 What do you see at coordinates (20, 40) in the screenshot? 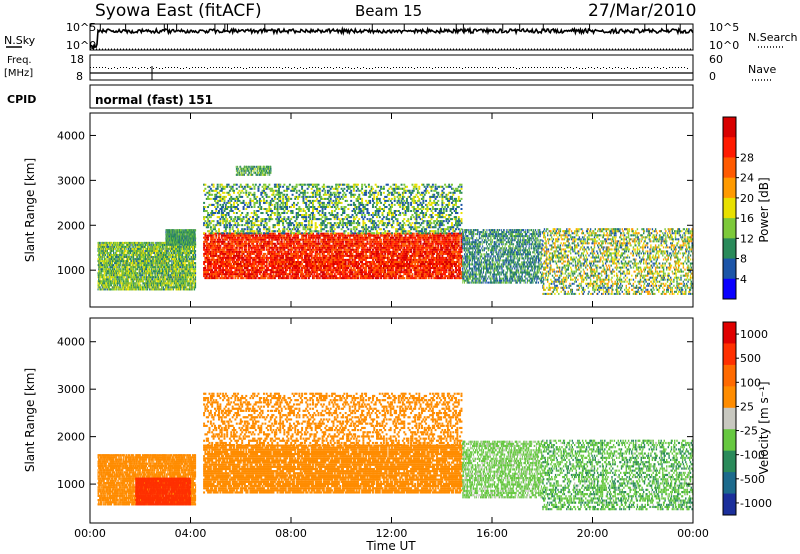
I see `nsky-label: N.Sky` at bounding box center [20, 40].